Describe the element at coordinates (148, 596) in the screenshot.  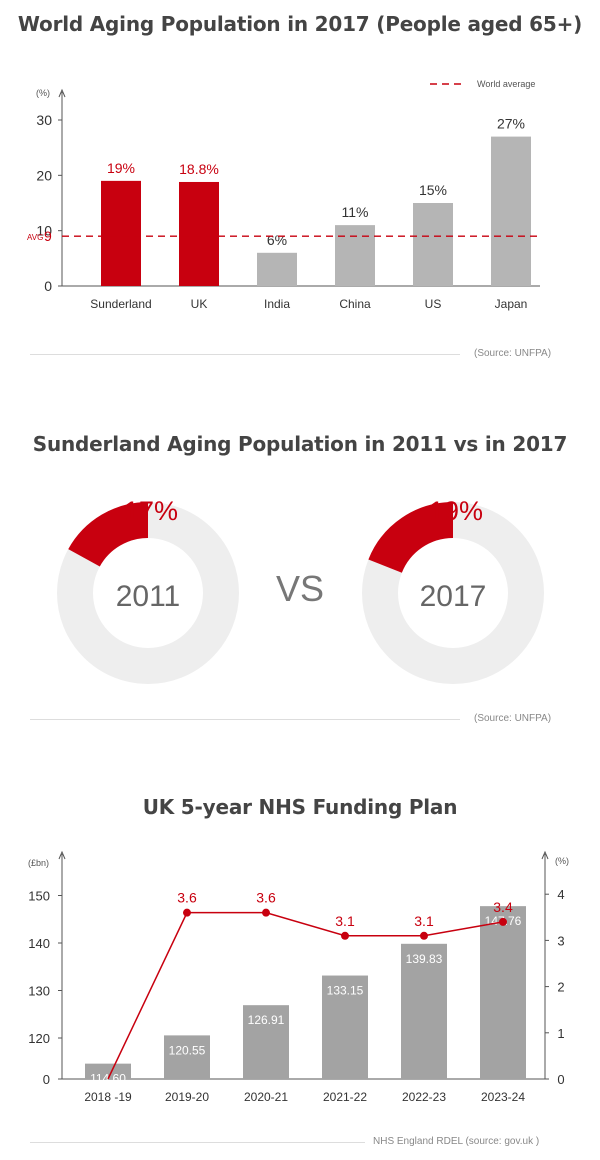
I see `chart2-year-label: 2011` at that location.